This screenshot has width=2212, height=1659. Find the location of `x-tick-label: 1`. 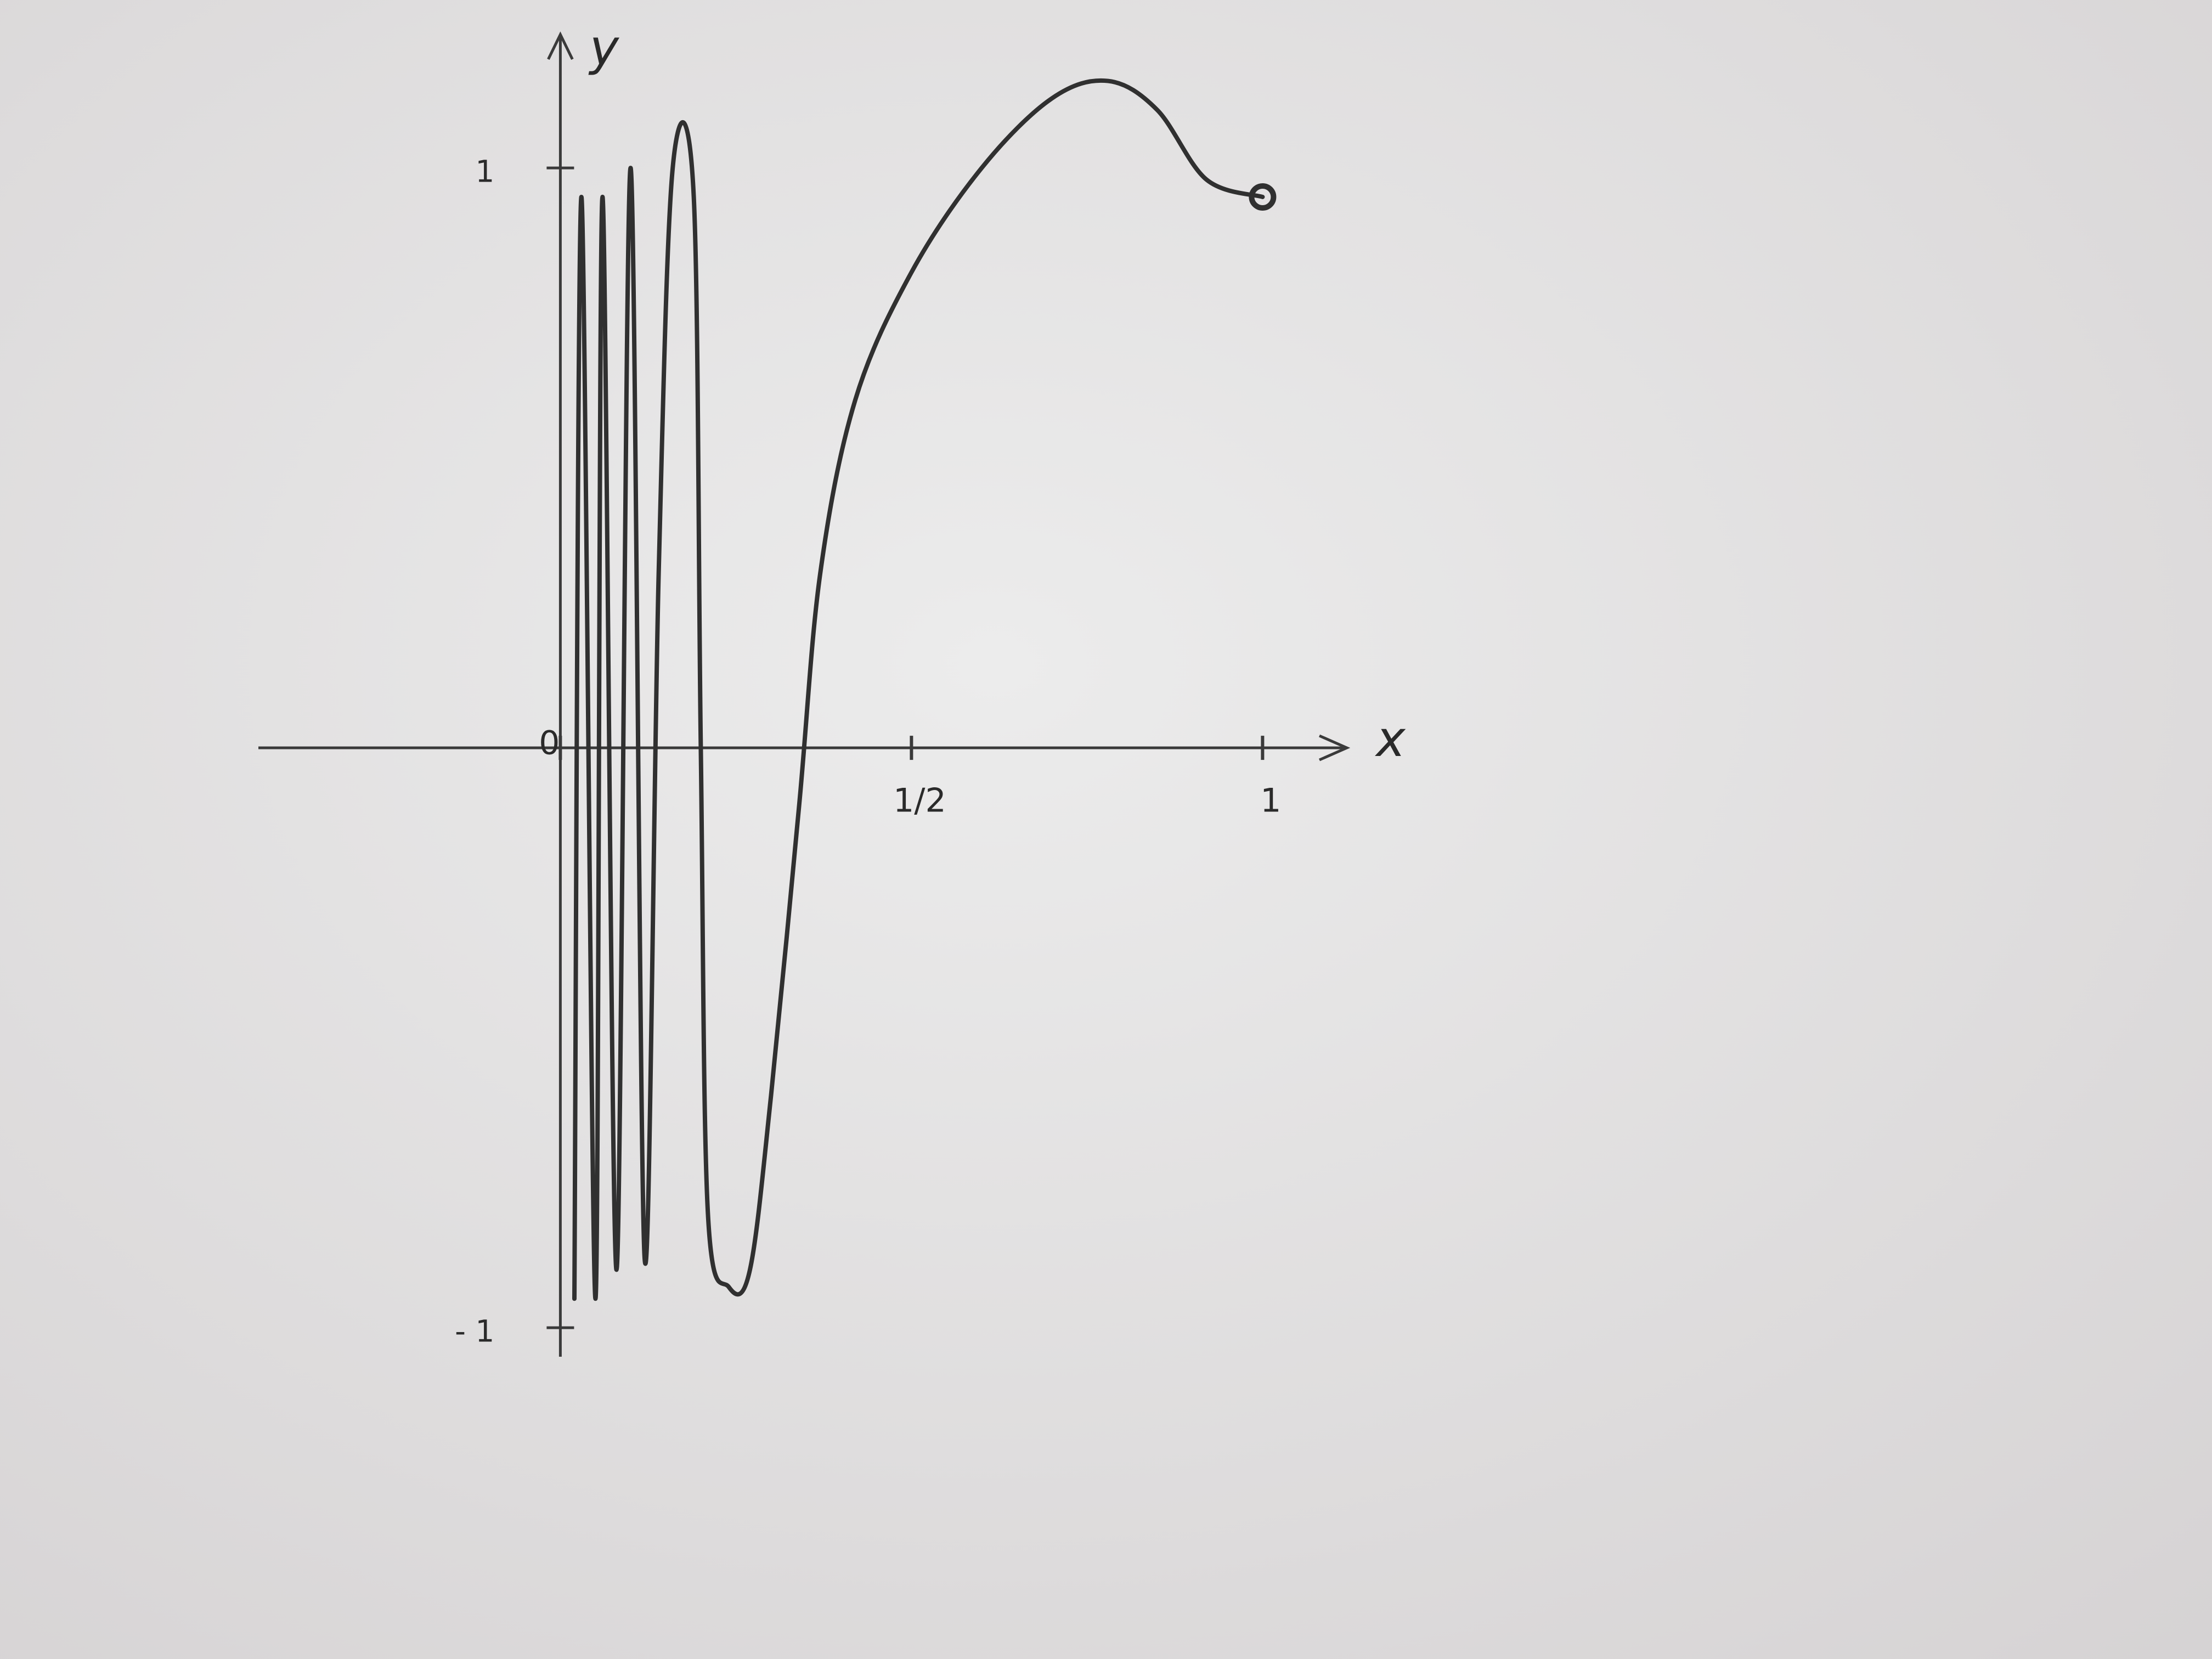

x-tick-label: 1 is located at coordinates (1270, 801).